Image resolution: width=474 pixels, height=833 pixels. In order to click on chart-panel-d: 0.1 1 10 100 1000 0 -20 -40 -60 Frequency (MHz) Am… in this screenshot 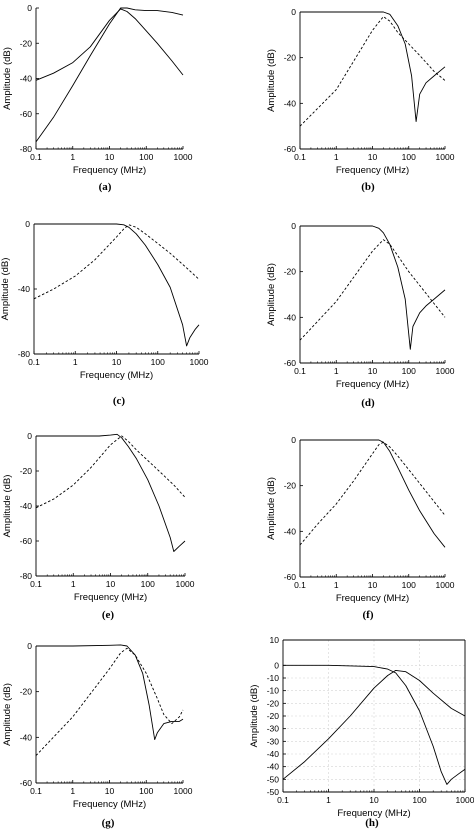, I will do `click(360, 315)`.